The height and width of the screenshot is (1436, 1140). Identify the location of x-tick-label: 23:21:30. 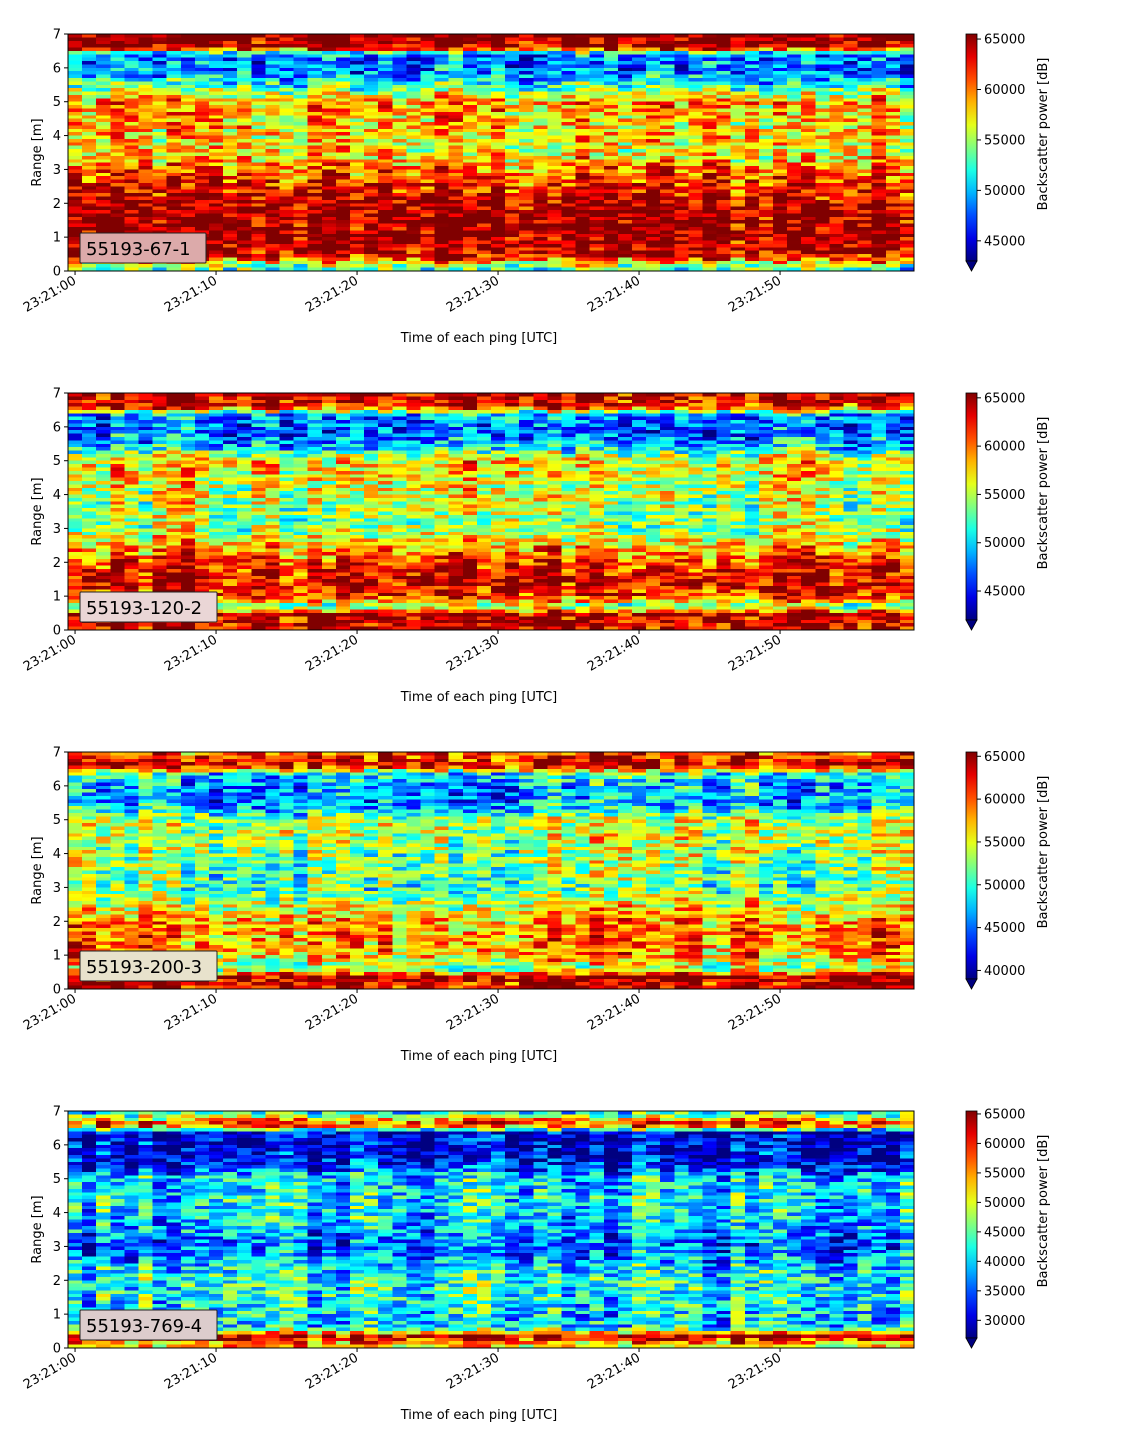
(473, 294).